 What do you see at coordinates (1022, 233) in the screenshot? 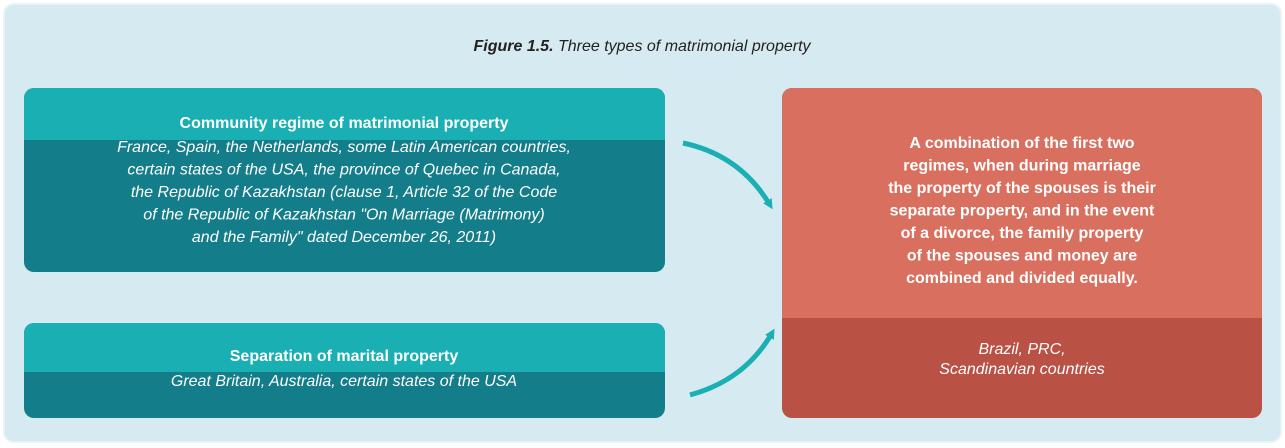
I see `box-title: of a divorce, the family property` at bounding box center [1022, 233].